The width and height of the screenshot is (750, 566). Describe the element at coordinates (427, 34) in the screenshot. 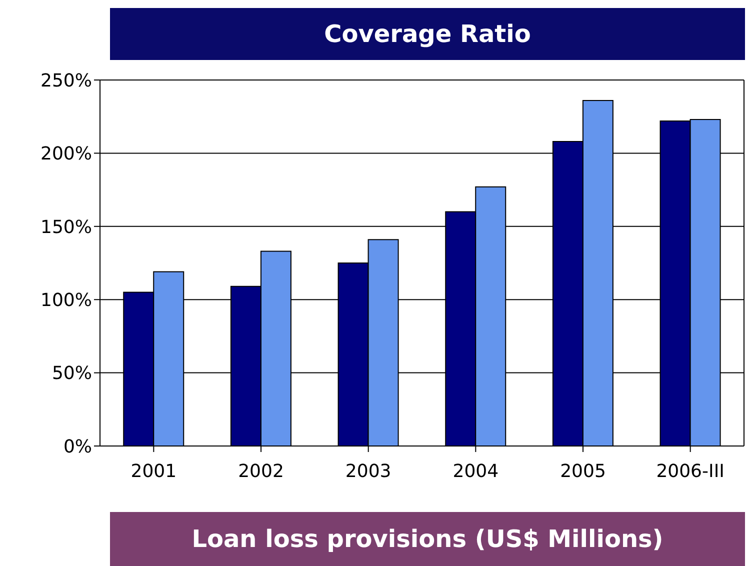

I see `chart-title: Coverage Ratio` at that location.